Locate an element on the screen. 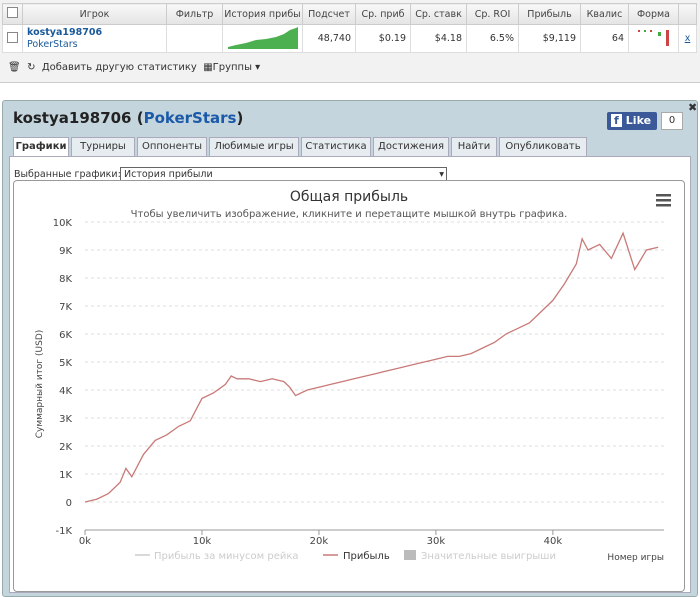 This screenshot has height=597, width=700. tab: Оппоненты is located at coordinates (172, 146).